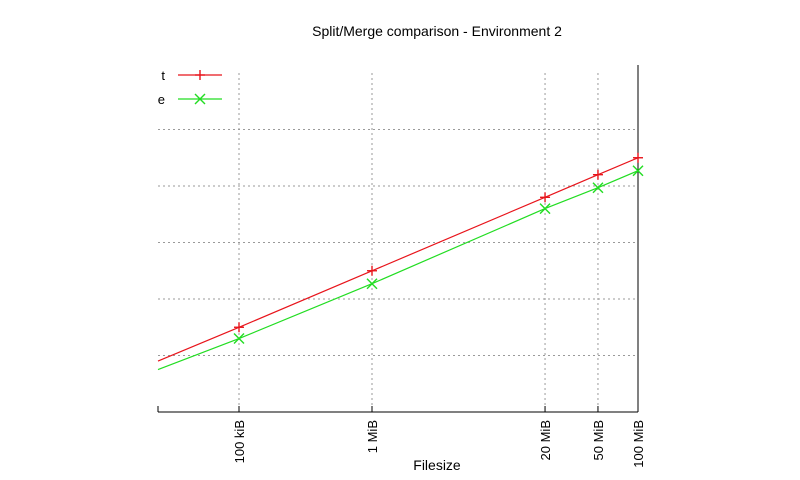 The height and width of the screenshot is (480, 800). Describe the element at coordinates (239, 441) in the screenshot. I see `x-tick-label: 100 kiB` at that location.